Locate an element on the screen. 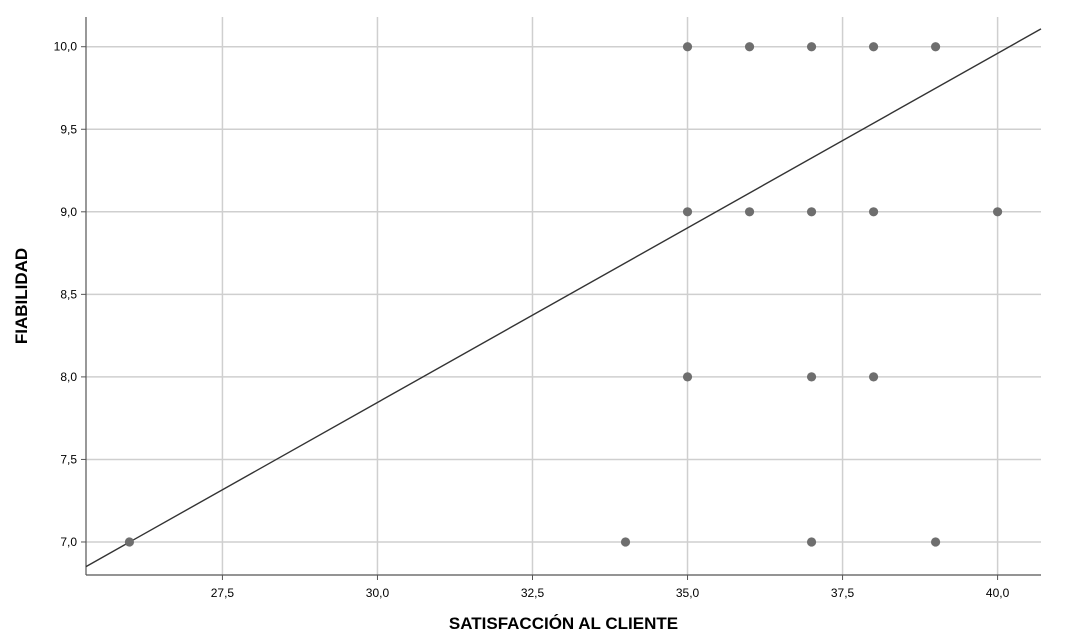 Image resolution: width=1068 pixels, height=637 pixels. y-tick-label: 7,0 is located at coordinates (68, 542).